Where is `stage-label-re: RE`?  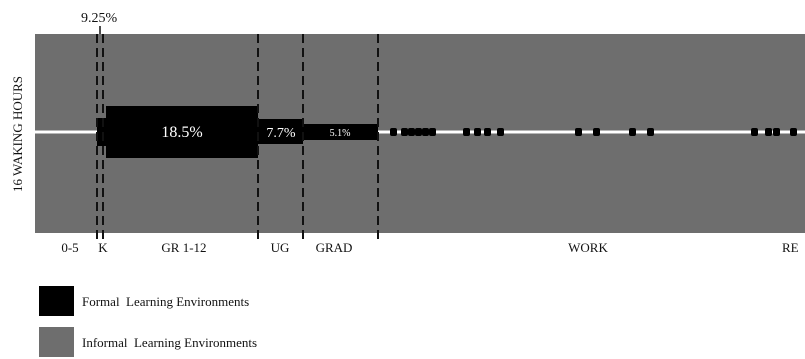
stage-label-re: RE is located at coordinates (790, 247).